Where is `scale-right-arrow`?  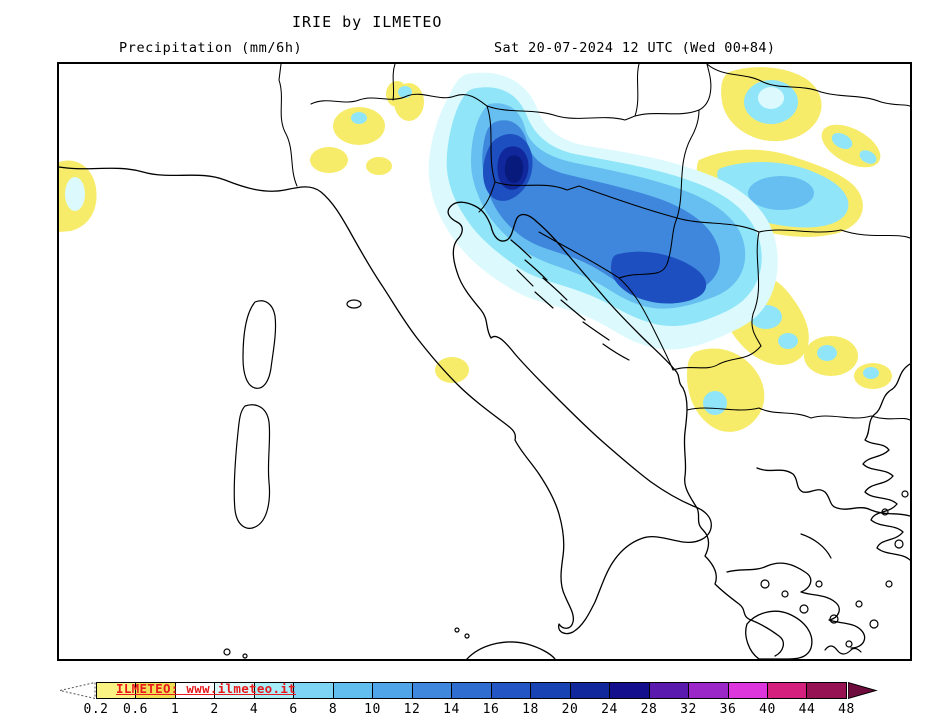 scale-right-arrow is located at coordinates (863, 690).